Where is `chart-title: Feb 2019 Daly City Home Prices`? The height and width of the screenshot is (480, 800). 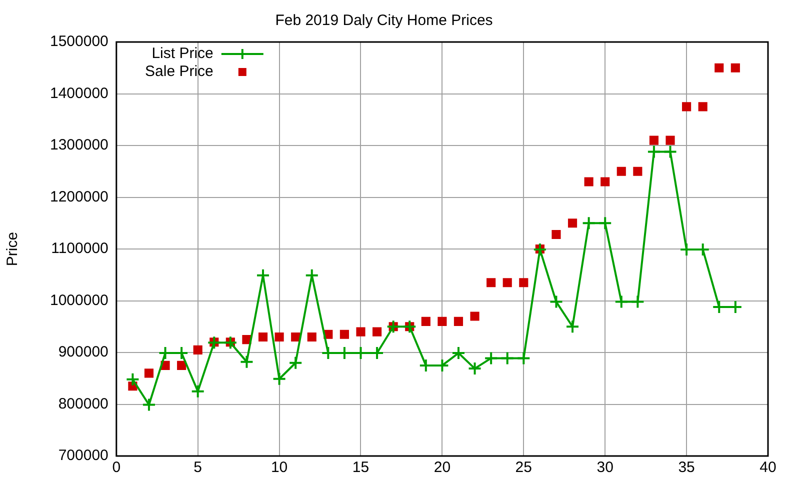 chart-title: Feb 2019 Daly City Home Prices is located at coordinates (384, 21).